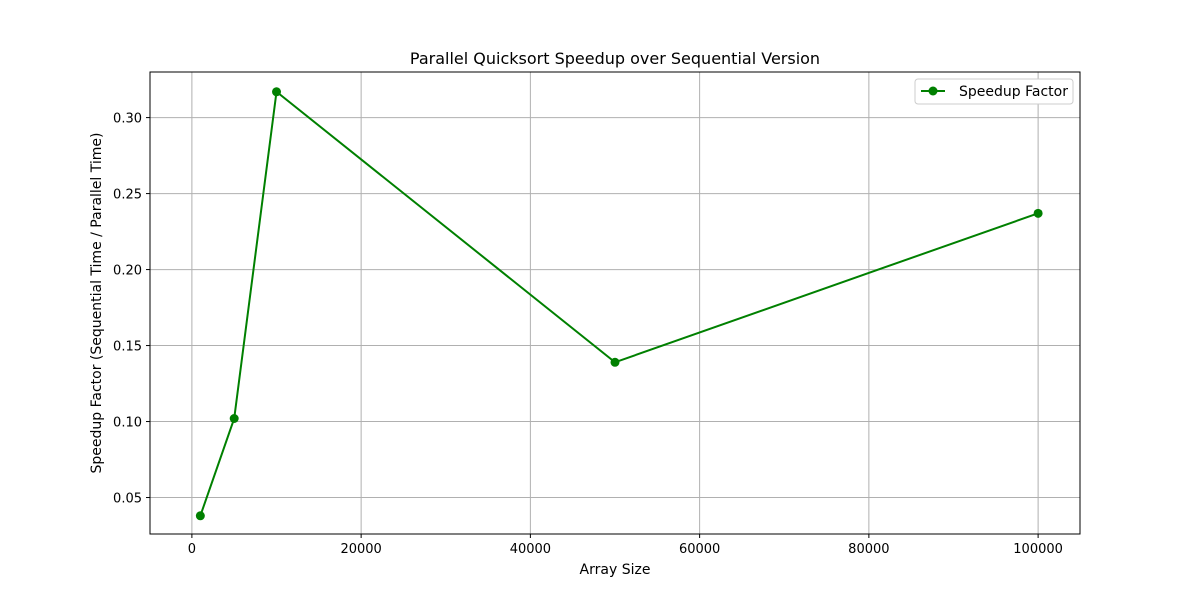 The width and height of the screenshot is (1200, 604). Describe the element at coordinates (530, 549) in the screenshot. I see `x-tick-label: 40000` at that location.